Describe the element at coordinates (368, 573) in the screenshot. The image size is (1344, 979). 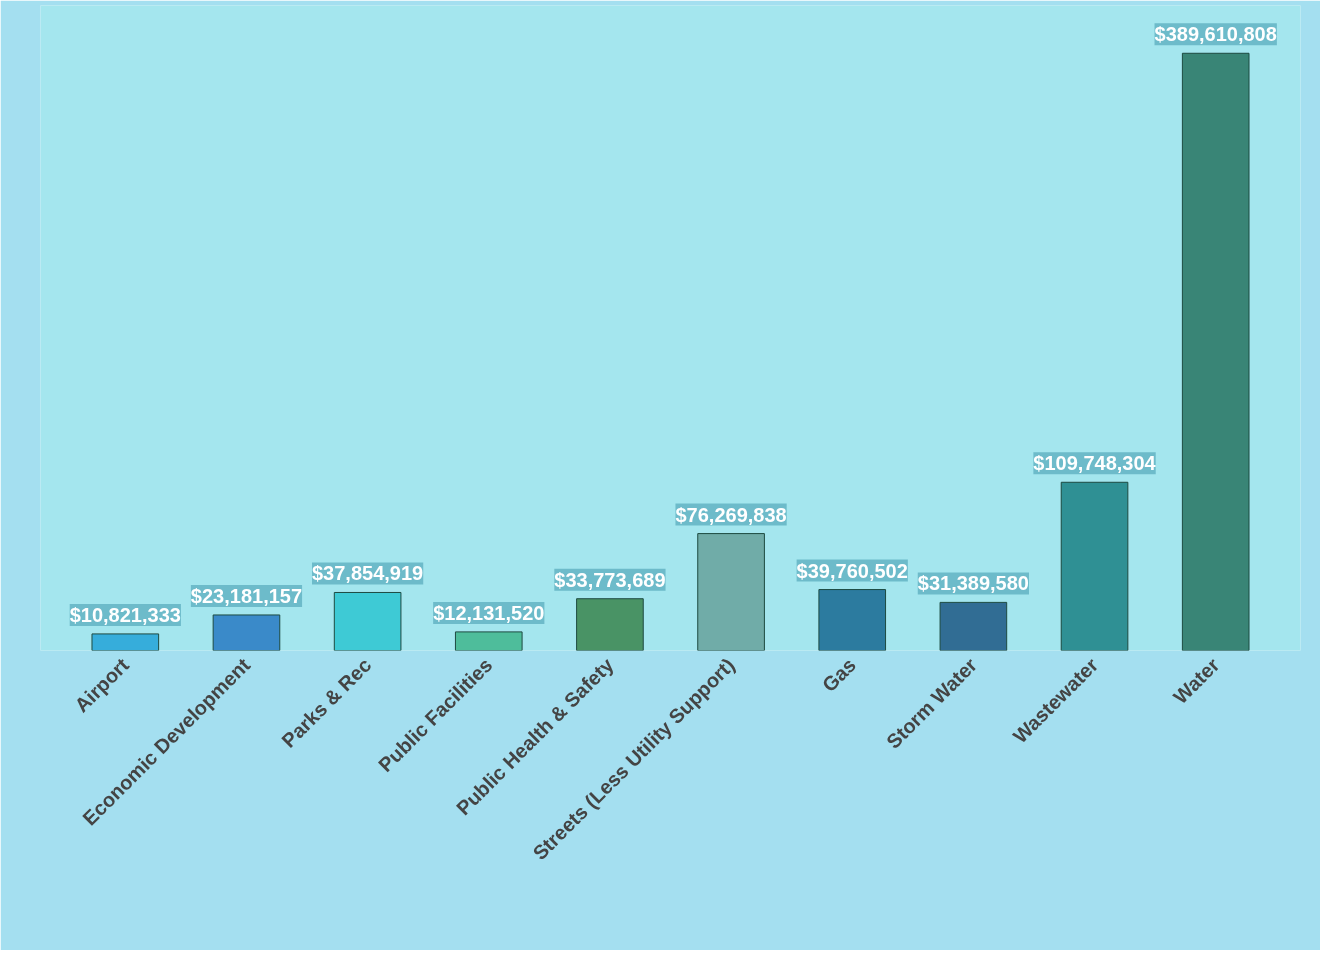
I see `data-label: $37,854,919` at that location.